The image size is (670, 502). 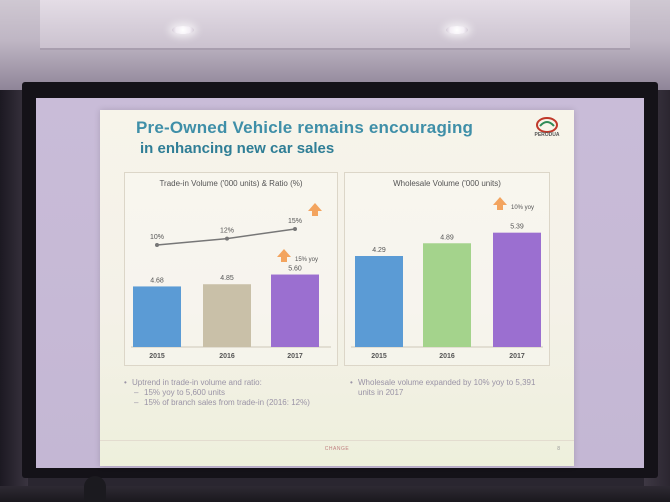 What do you see at coordinates (306, 260) in the screenshot?
I see `yoy-annotation: 15% yoy` at bounding box center [306, 260].